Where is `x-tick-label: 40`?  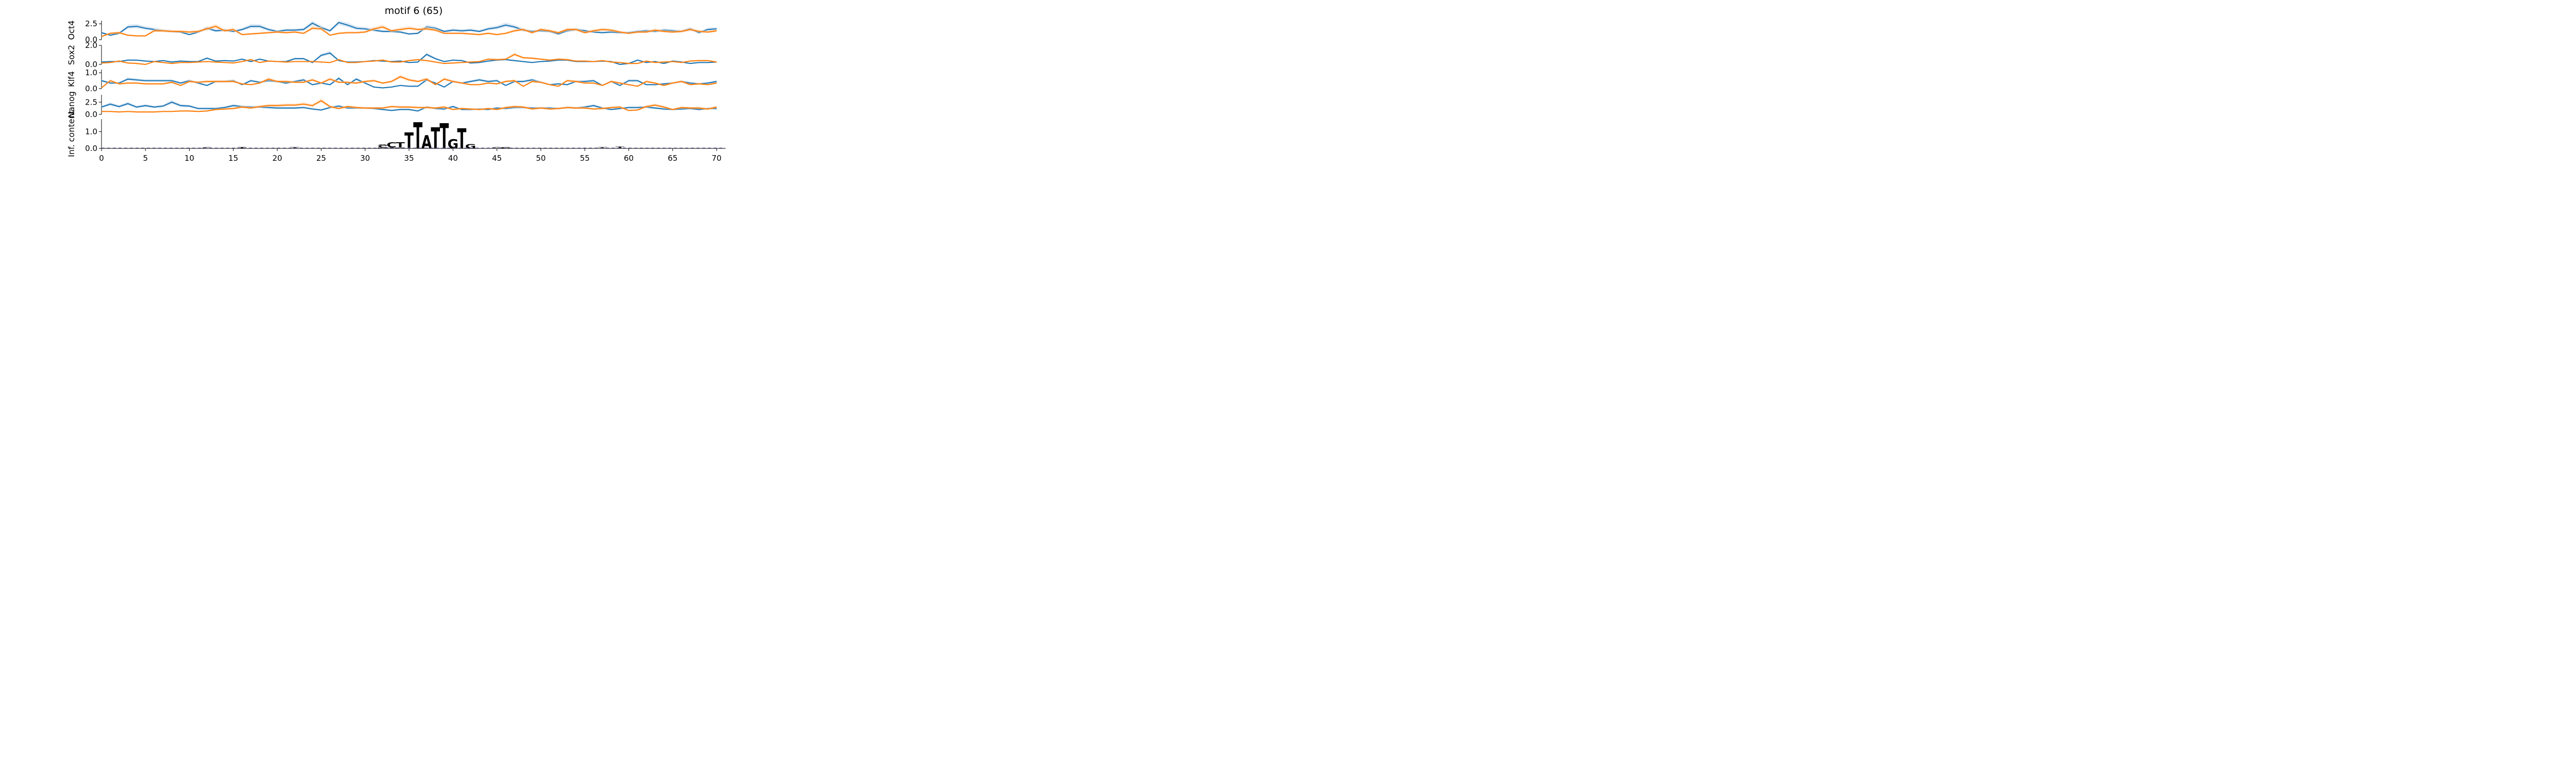 x-tick-label: 40 is located at coordinates (453, 158).